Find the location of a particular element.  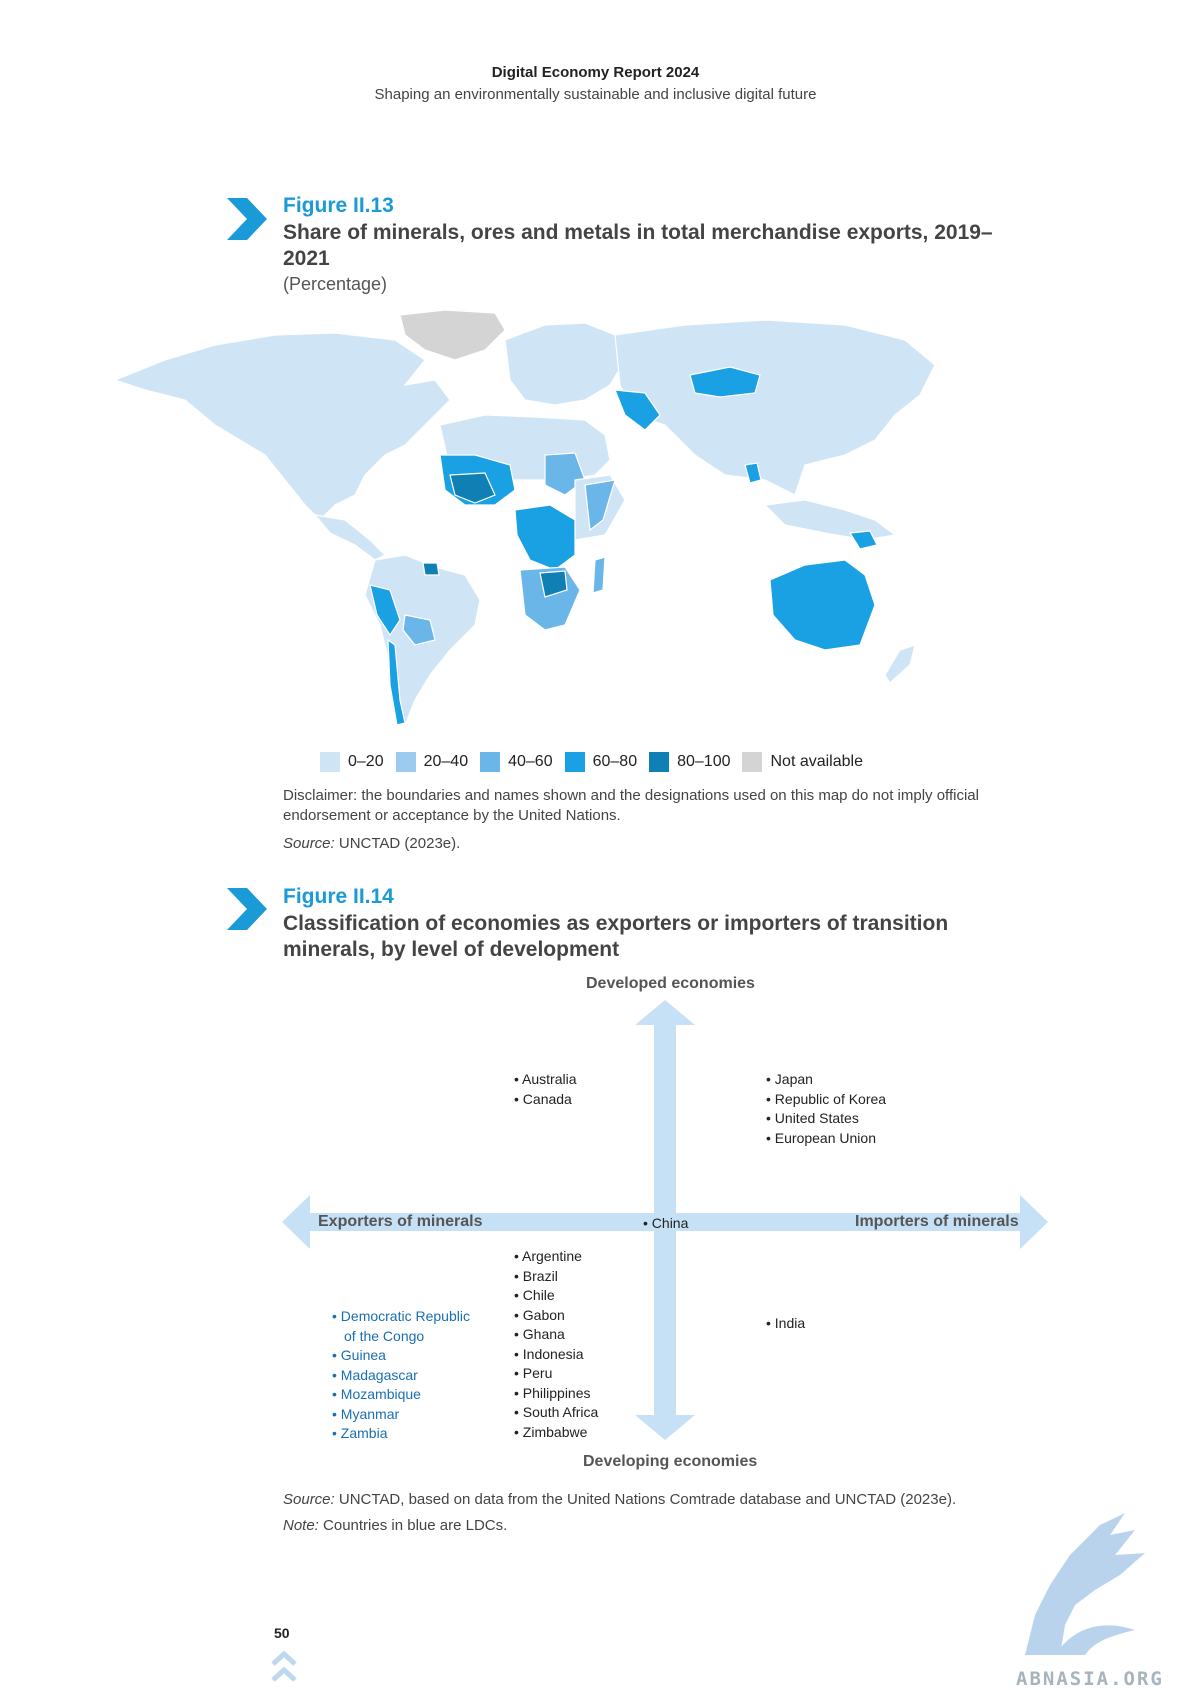

note-label: Note: is located at coordinates (301, 1525).